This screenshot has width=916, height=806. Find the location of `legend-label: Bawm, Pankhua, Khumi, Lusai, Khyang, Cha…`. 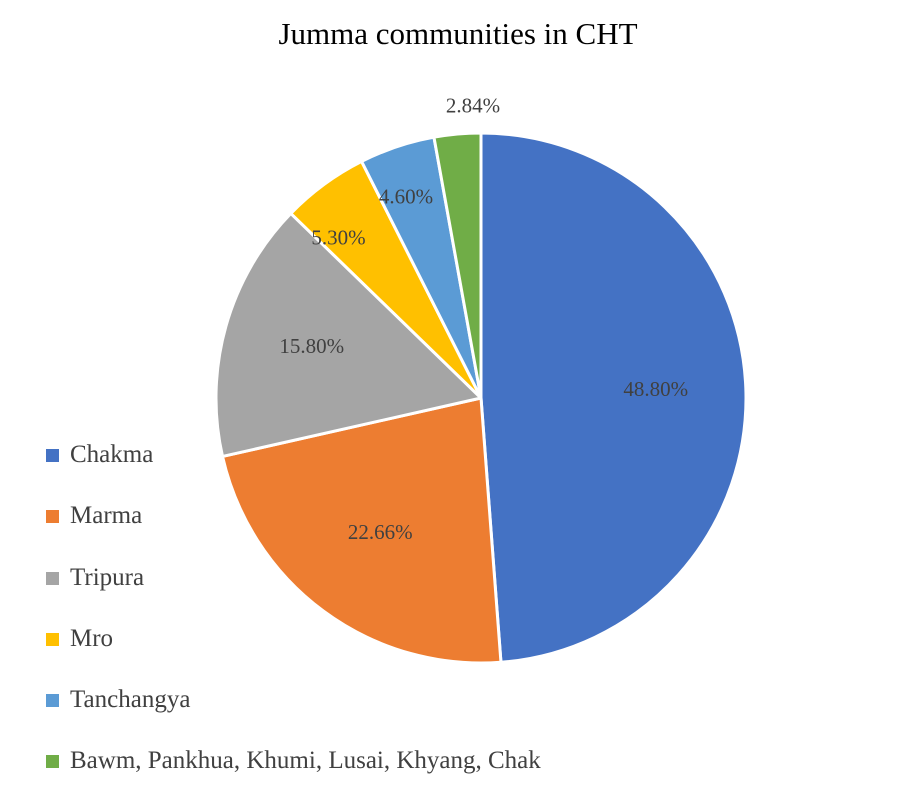

legend-label: Bawm, Pankhua, Khumi, Lusai, Khyang, Cha… is located at coordinates (305, 761).